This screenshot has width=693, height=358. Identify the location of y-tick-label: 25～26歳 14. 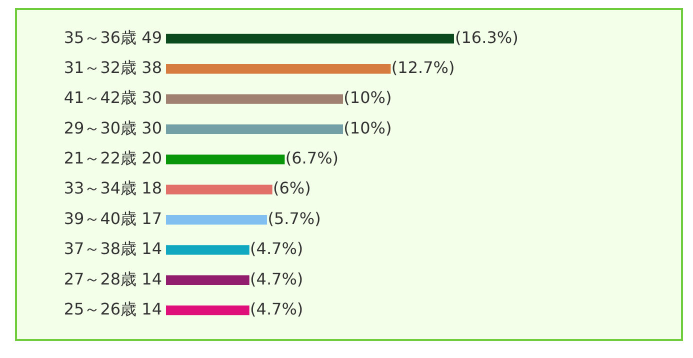
(113, 308).